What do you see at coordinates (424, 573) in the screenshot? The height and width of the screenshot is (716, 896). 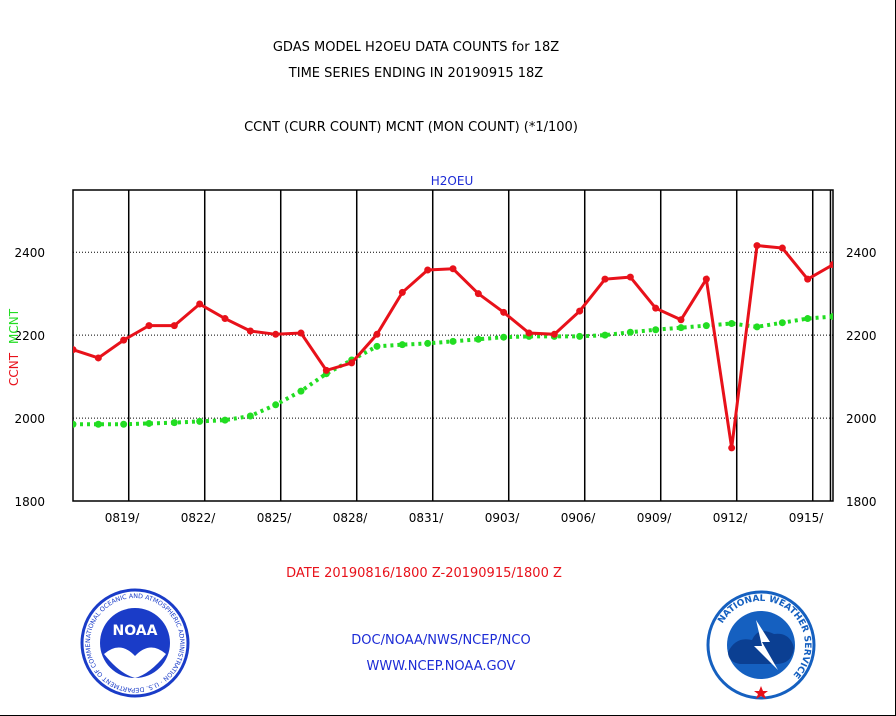 I see `date-range-label: DATE 20190816/1800 Z-20190915/1800 Z` at bounding box center [424, 573].